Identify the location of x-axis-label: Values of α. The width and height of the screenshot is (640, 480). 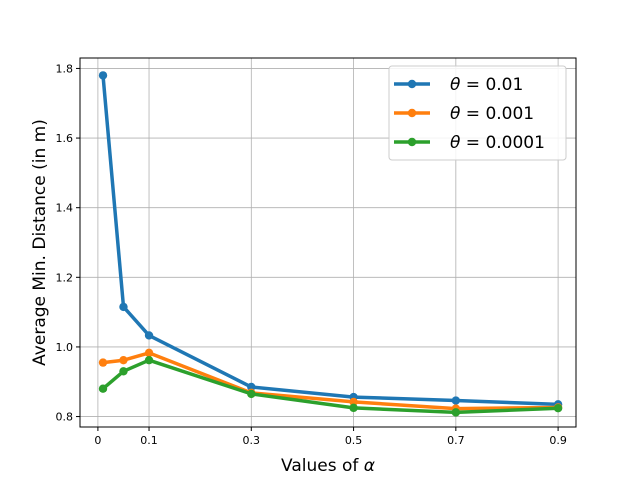
(328, 466).